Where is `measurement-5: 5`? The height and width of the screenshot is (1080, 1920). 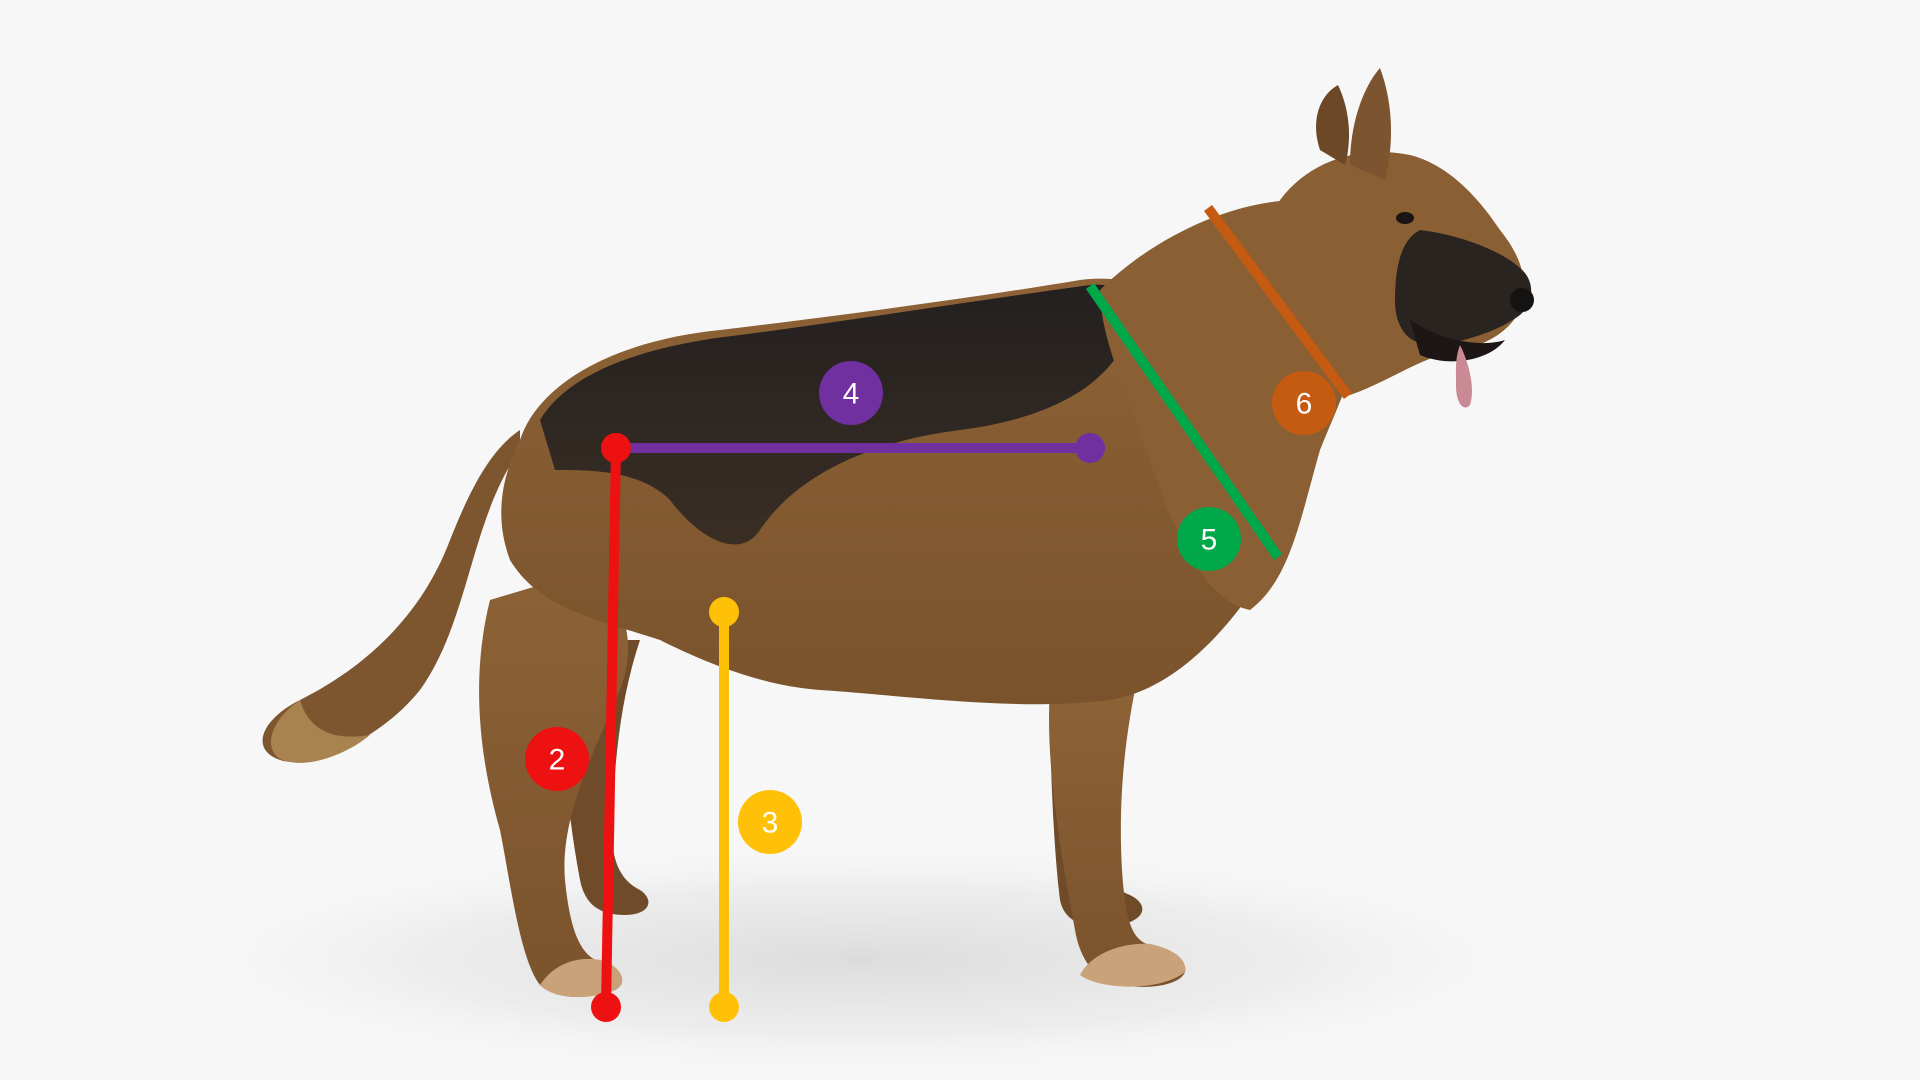
measurement-5: 5 is located at coordinates (1184, 427).